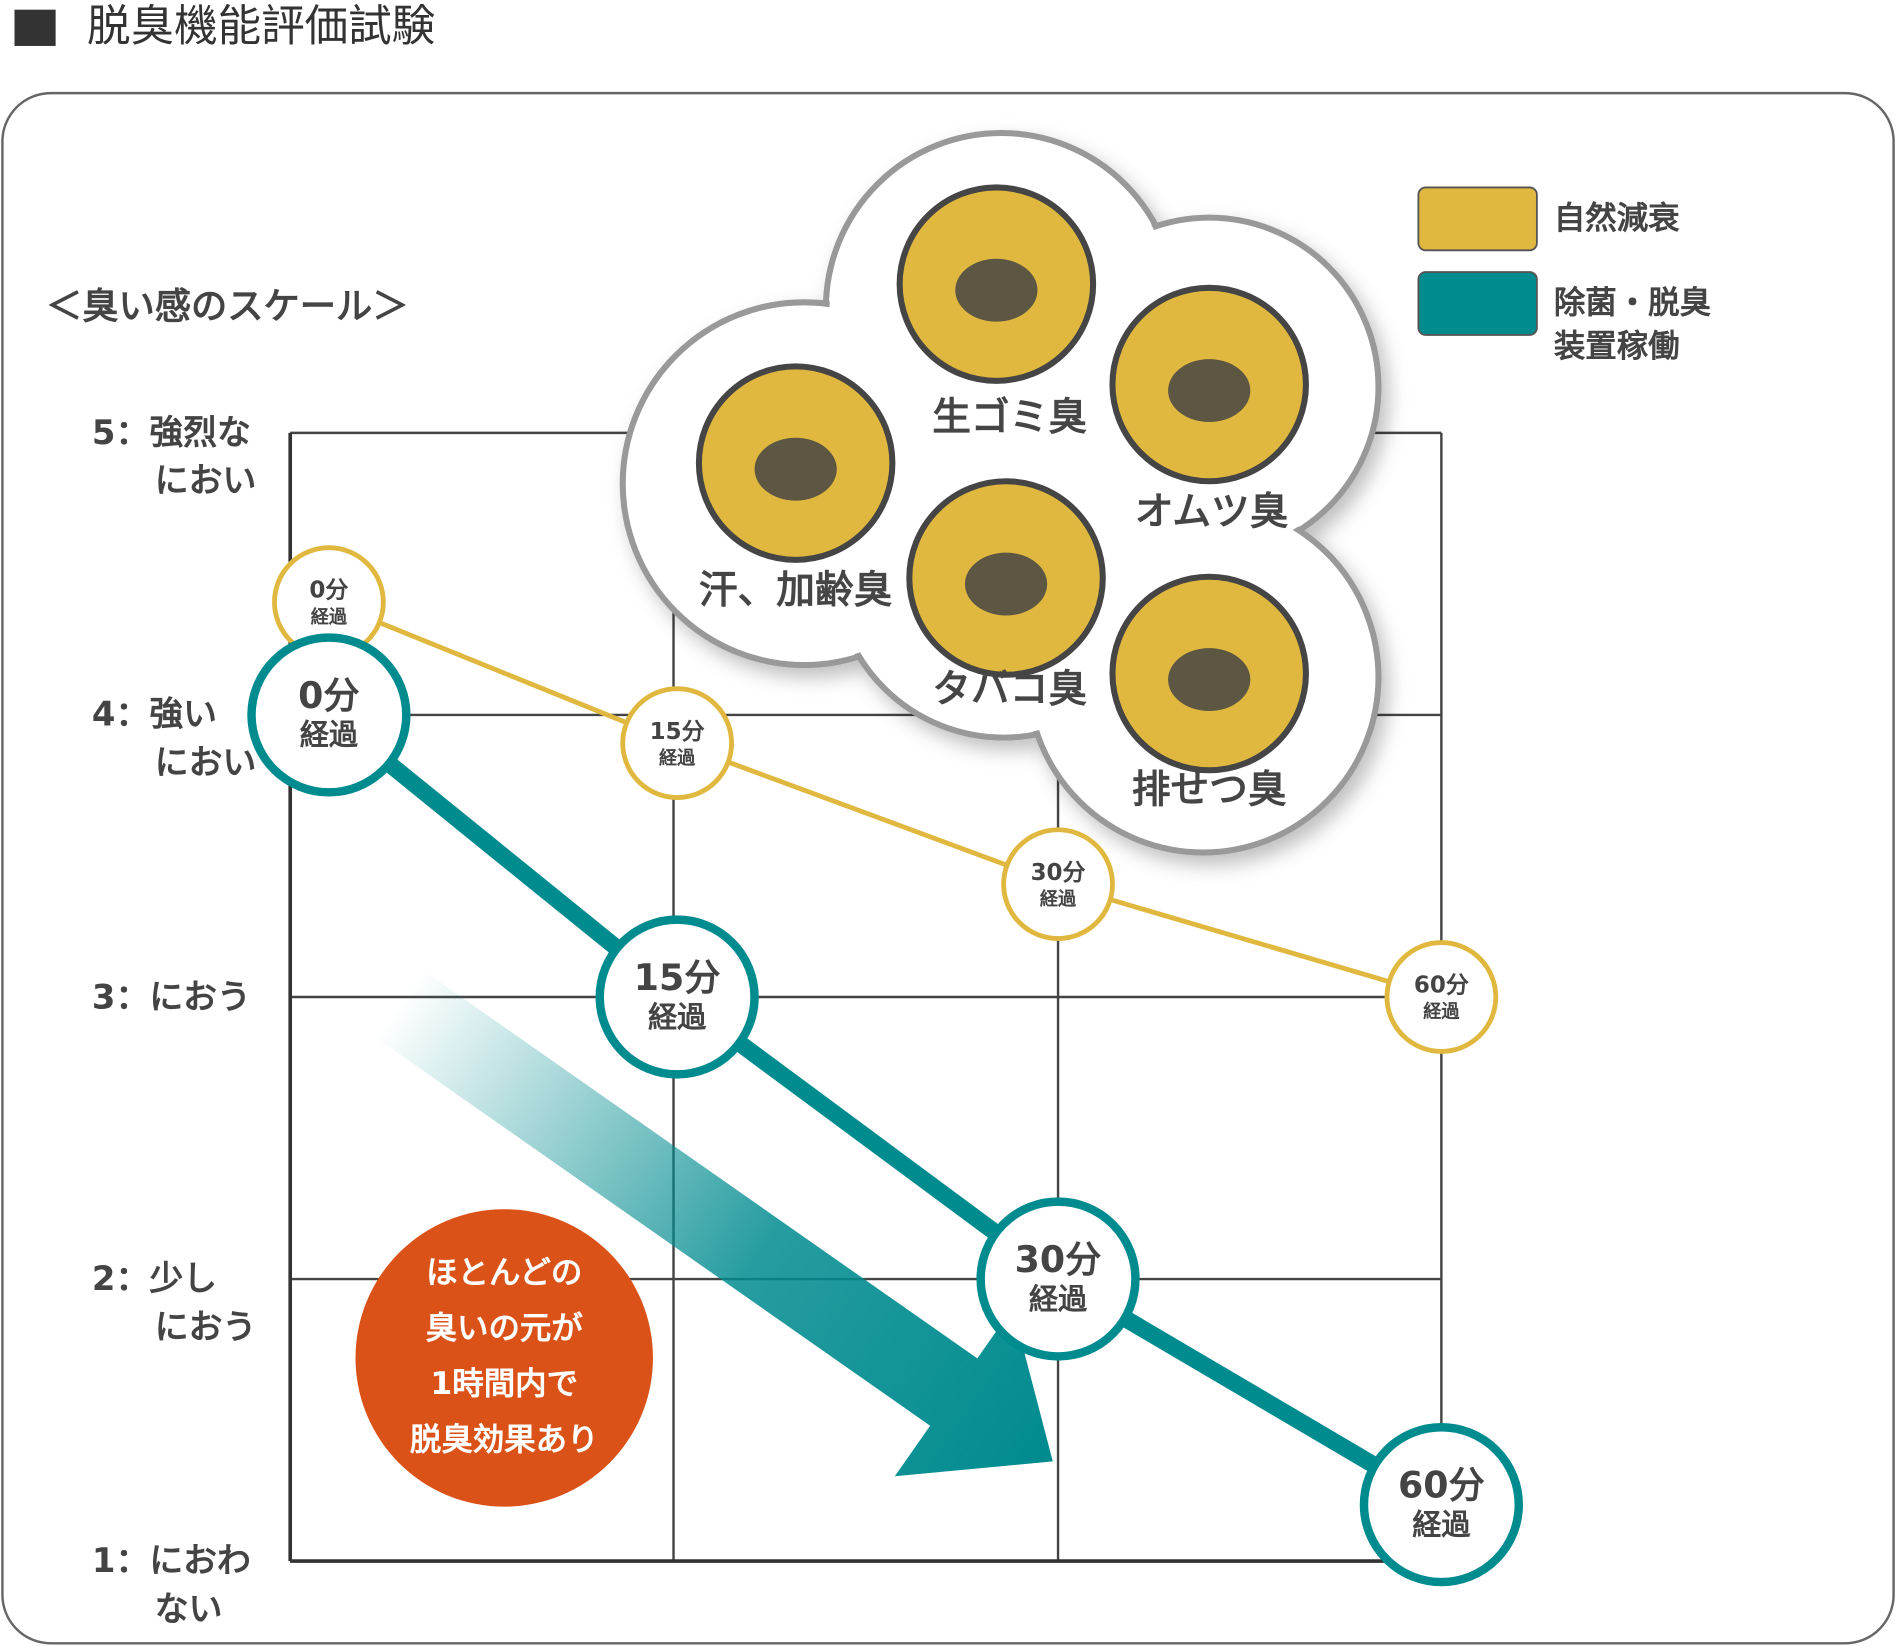  I want to click on arrow-shape, so click(714, 1223).